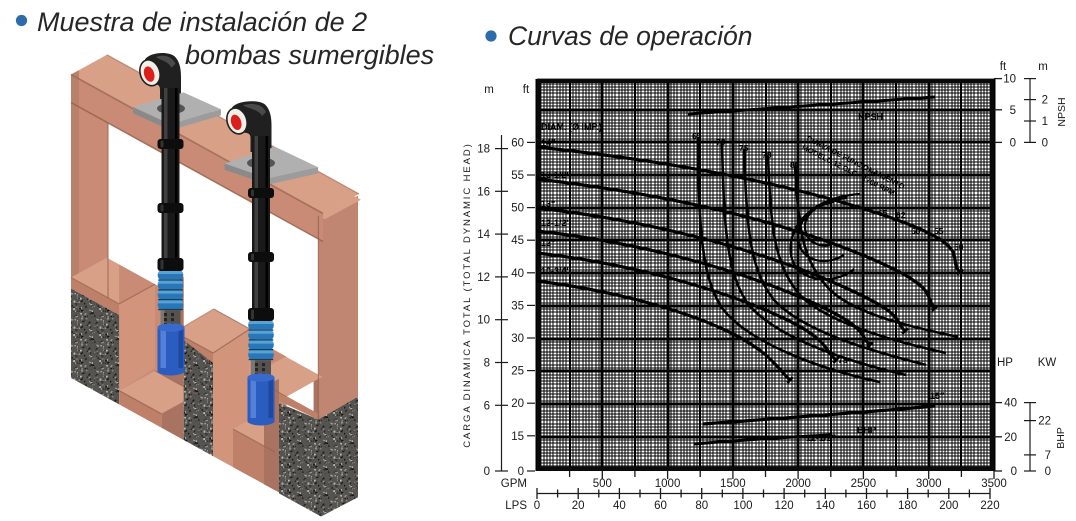  What do you see at coordinates (483, 235) in the screenshot?
I see `svg-text: 14` at bounding box center [483, 235].